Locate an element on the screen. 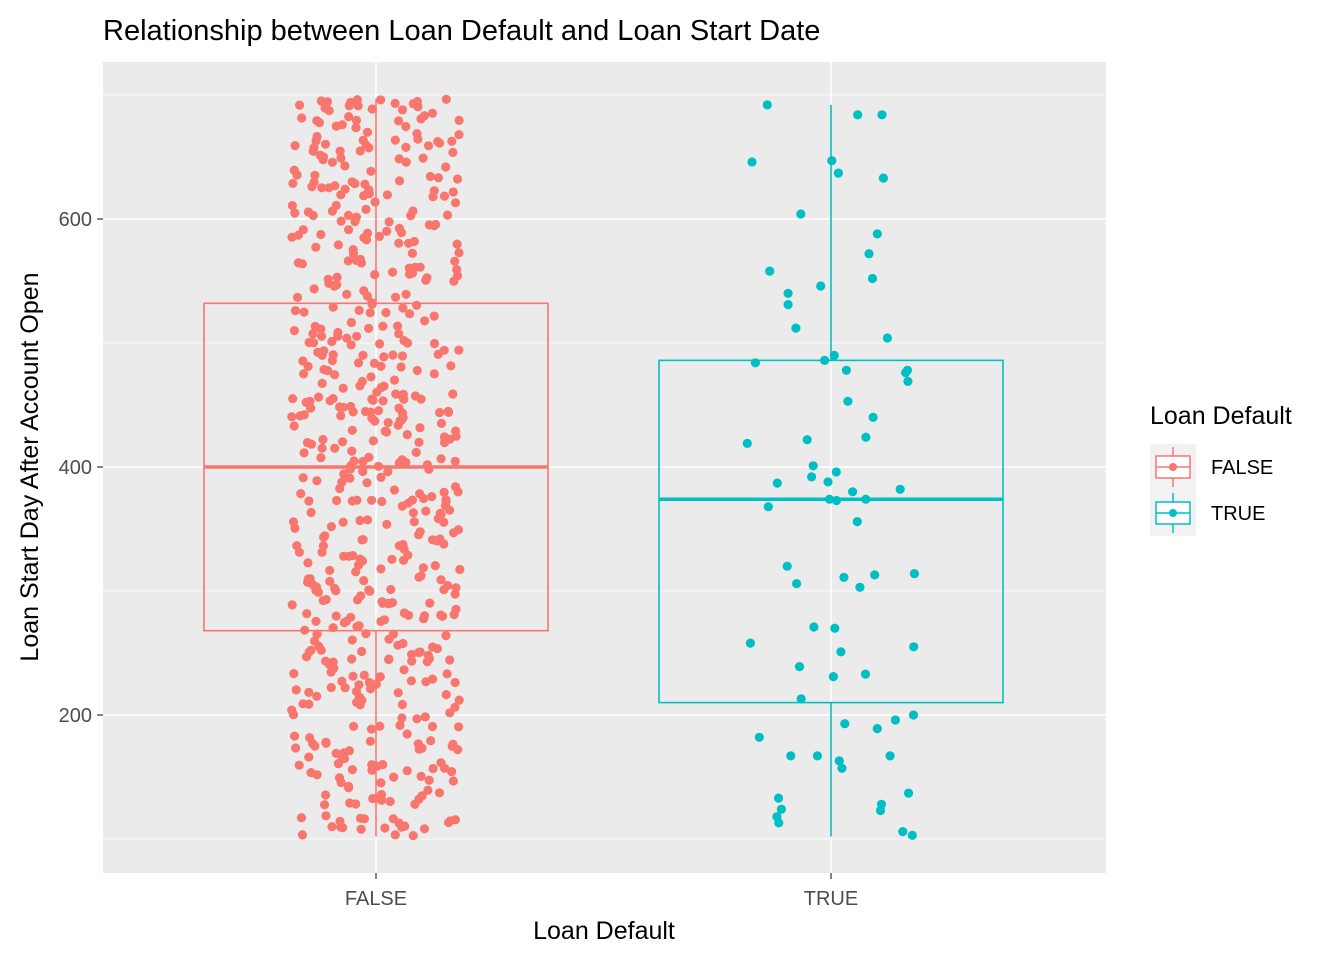 The height and width of the screenshot is (960, 1344). legend-key-point is located at coordinates (1173, 513).